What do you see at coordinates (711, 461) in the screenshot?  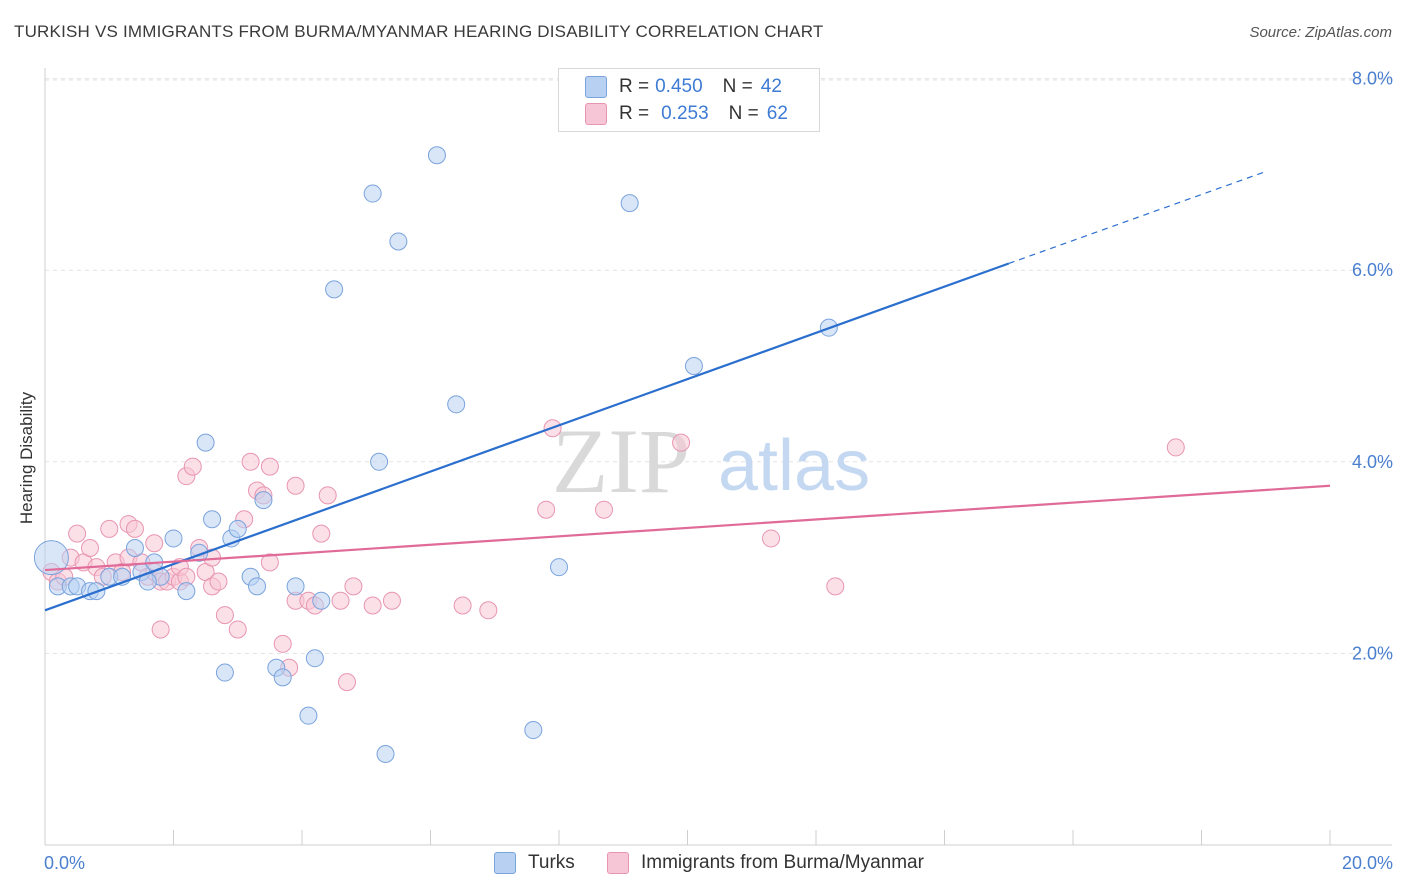 I see `watermark: ZIP atlas` at bounding box center [711, 461].